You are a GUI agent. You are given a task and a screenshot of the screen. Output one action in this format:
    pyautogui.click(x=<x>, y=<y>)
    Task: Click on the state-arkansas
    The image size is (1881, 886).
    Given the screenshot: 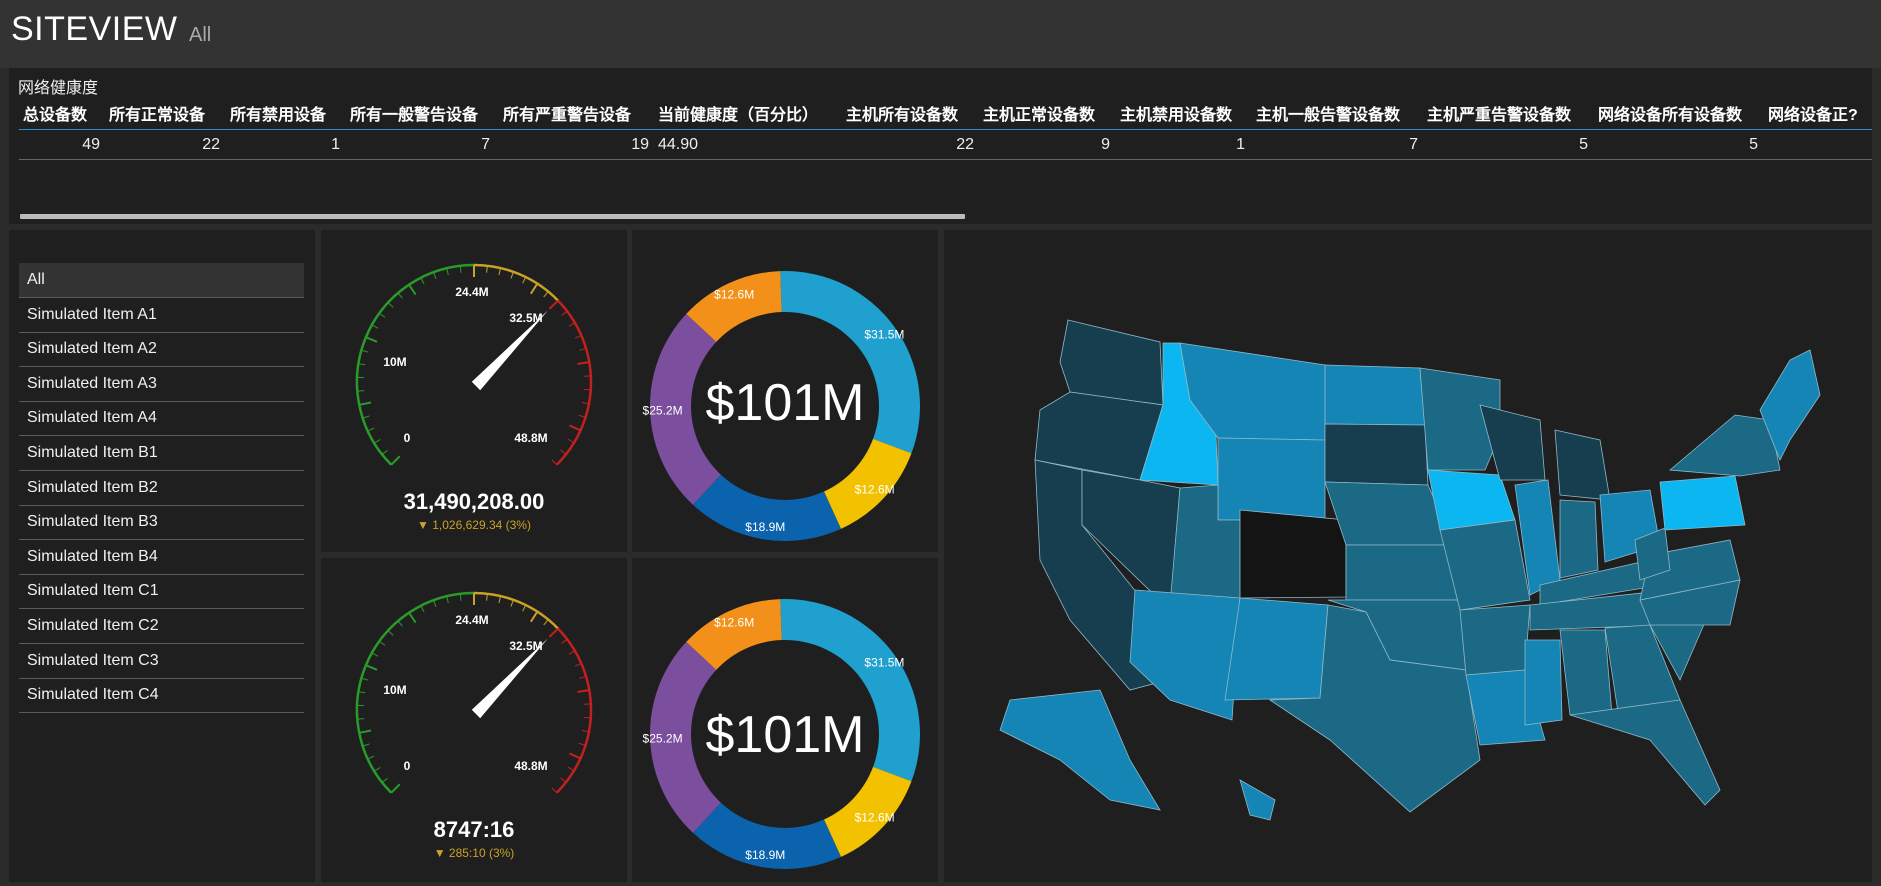 What is the action you would take?
    pyautogui.click(x=1495, y=640)
    